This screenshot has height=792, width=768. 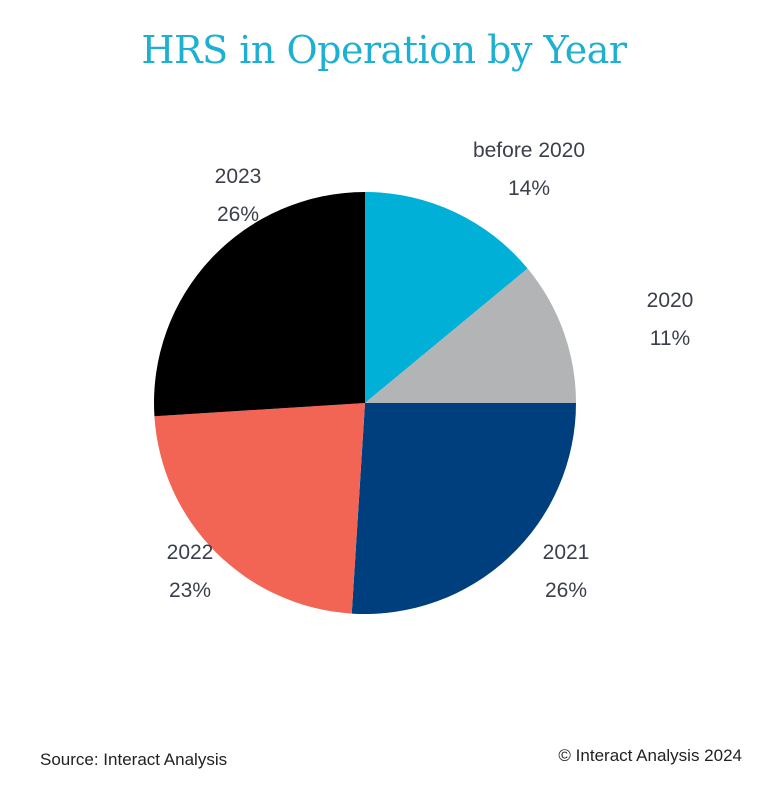 What do you see at coordinates (190, 552) in the screenshot?
I see `slice-name: 2022` at bounding box center [190, 552].